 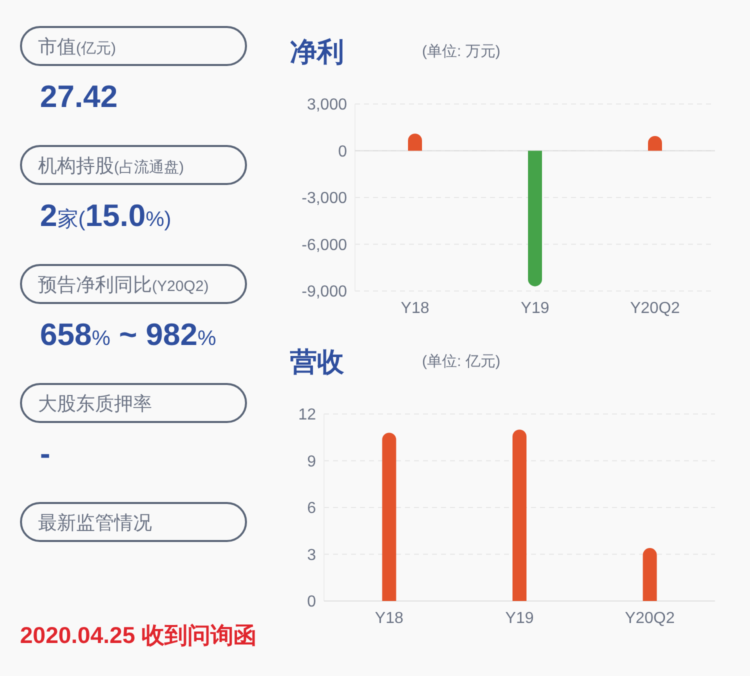 What do you see at coordinates (106, 215) in the screenshot?
I see `text: 2家(15.0%)` at bounding box center [106, 215].